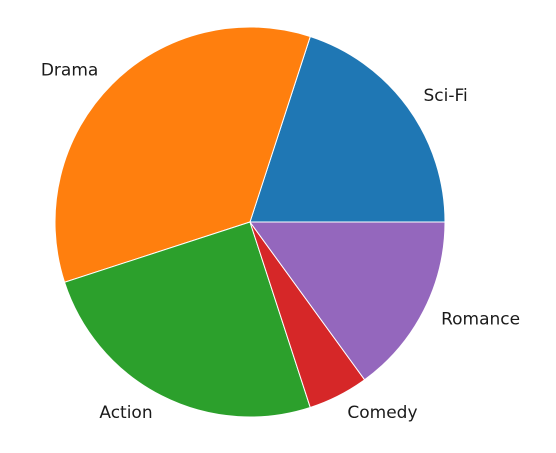 This screenshot has height=453, width=556. Describe the element at coordinates (125, 413) in the screenshot. I see `pie-label-action: Action` at that location.